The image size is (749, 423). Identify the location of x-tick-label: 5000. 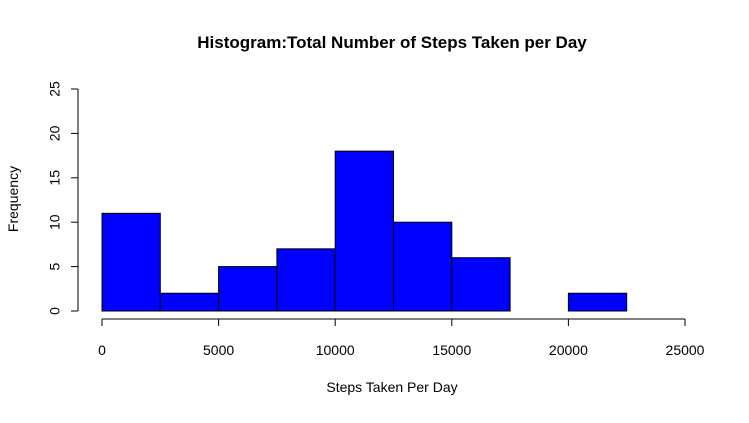
(218, 350).